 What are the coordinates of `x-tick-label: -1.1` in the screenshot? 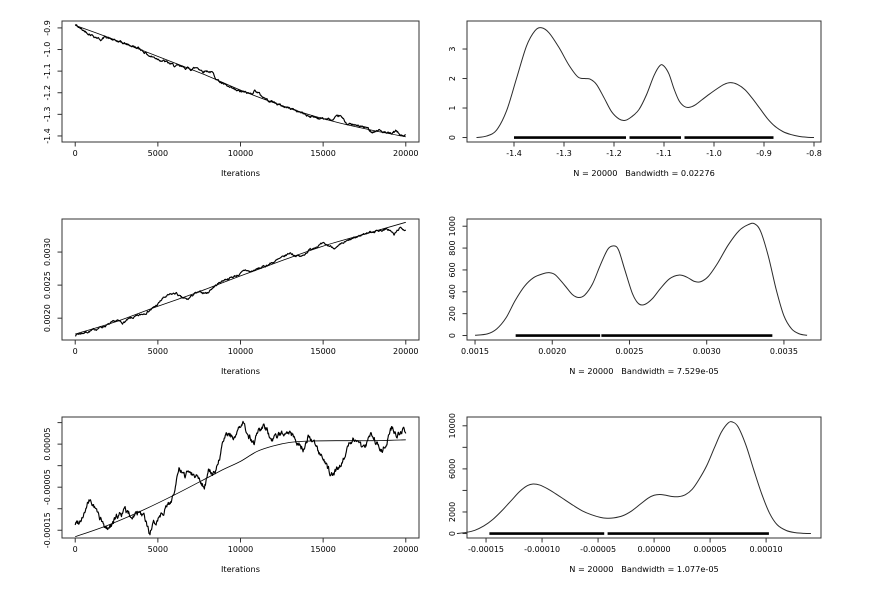 It's located at (664, 153).